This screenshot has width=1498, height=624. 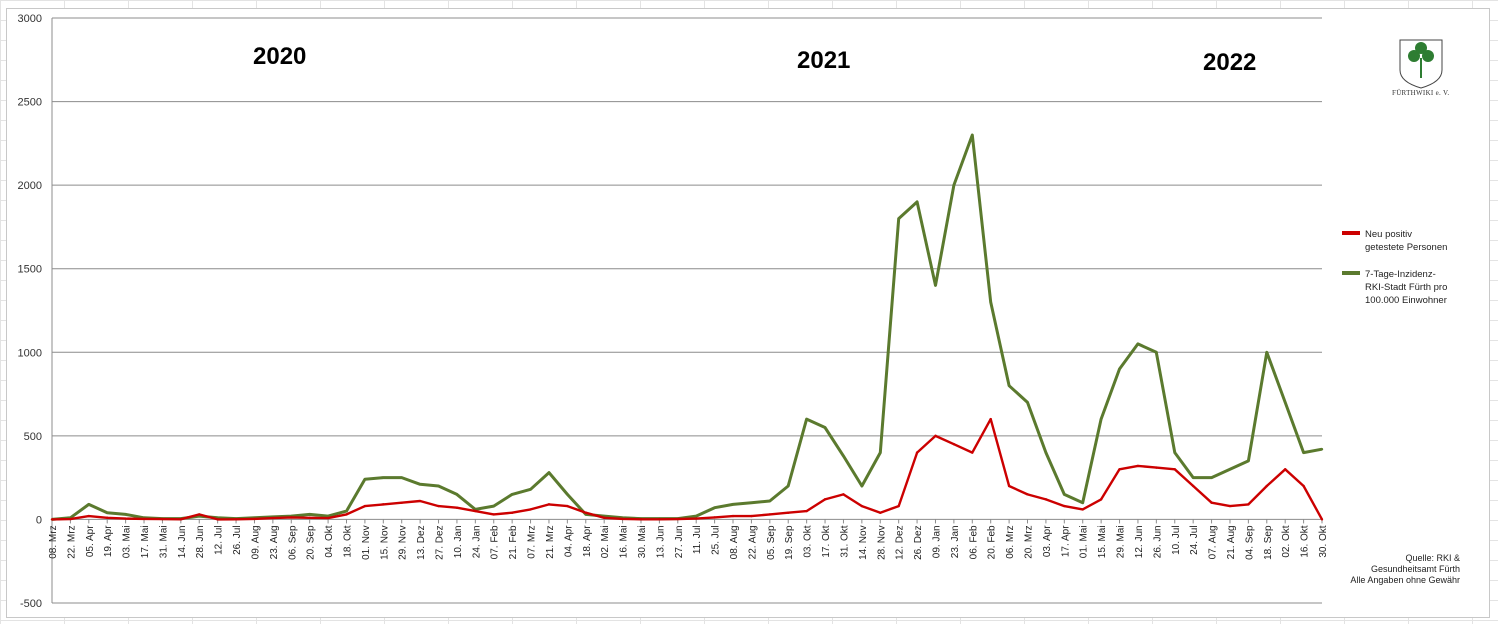 I want to click on x-tick-label: 07. Feb, so click(x=495, y=542).